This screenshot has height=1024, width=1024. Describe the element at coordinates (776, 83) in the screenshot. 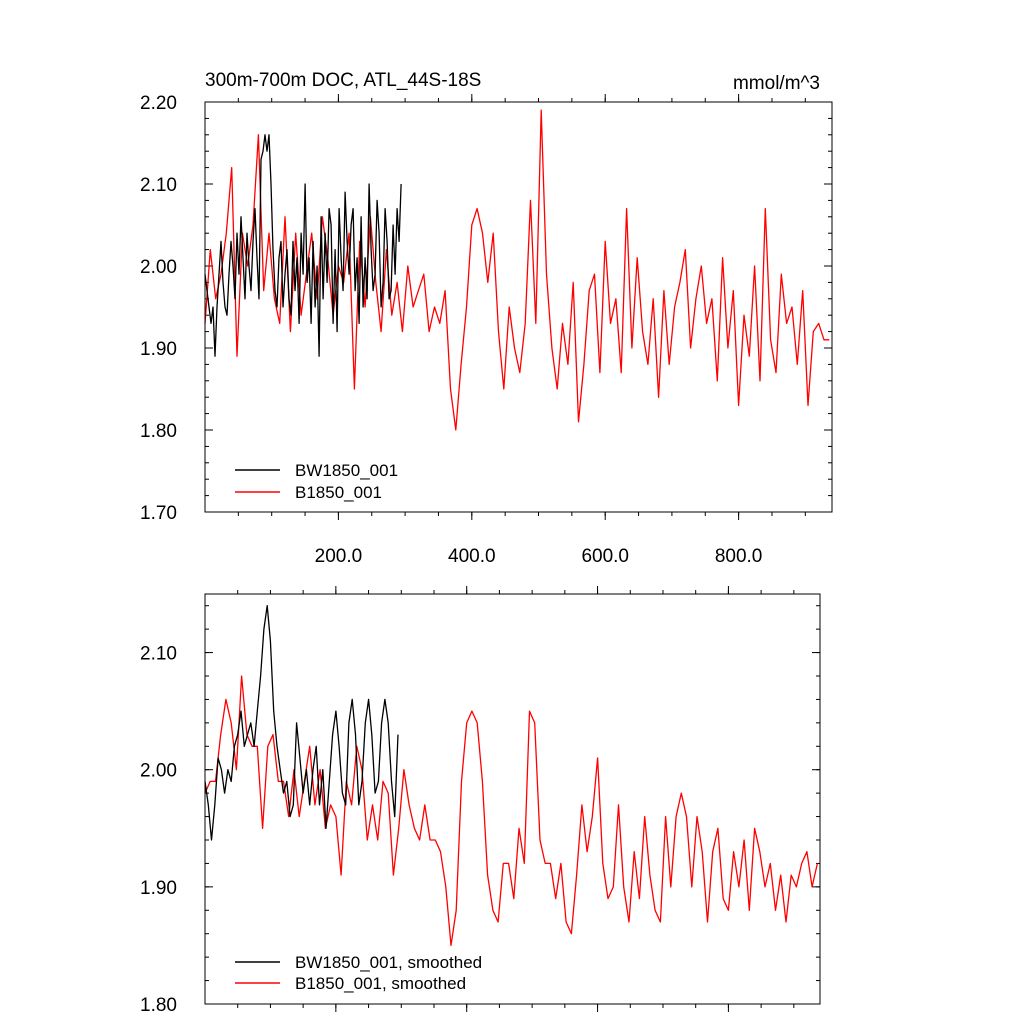

I see `units-label: mmol/m^3` at that location.